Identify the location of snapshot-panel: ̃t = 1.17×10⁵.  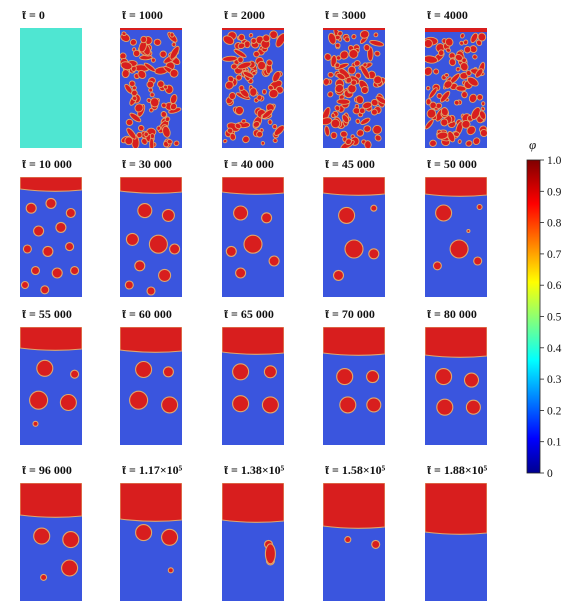
(151, 532).